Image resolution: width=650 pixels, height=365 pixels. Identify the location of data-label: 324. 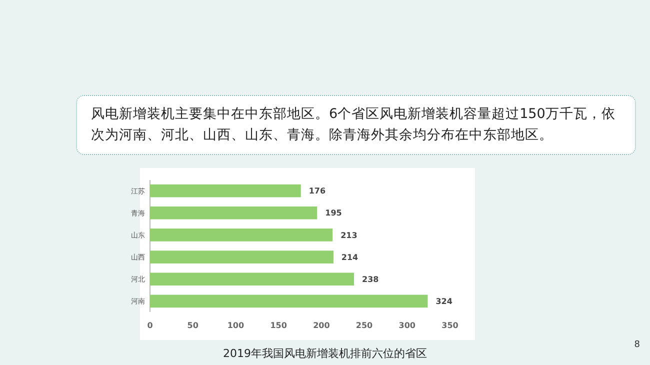
(444, 301).